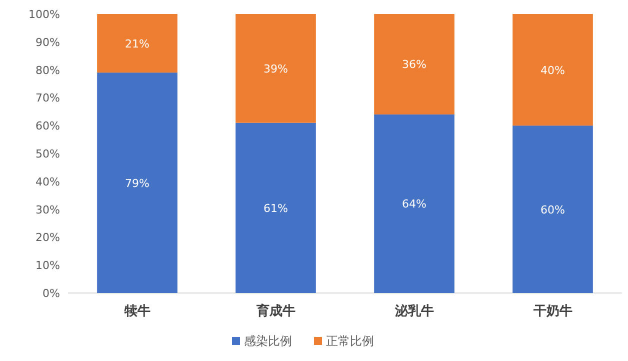 Image resolution: width=628 pixels, height=361 pixels. Describe the element at coordinates (44, 14) in the screenshot. I see `y-tick-label: 100%` at that location.